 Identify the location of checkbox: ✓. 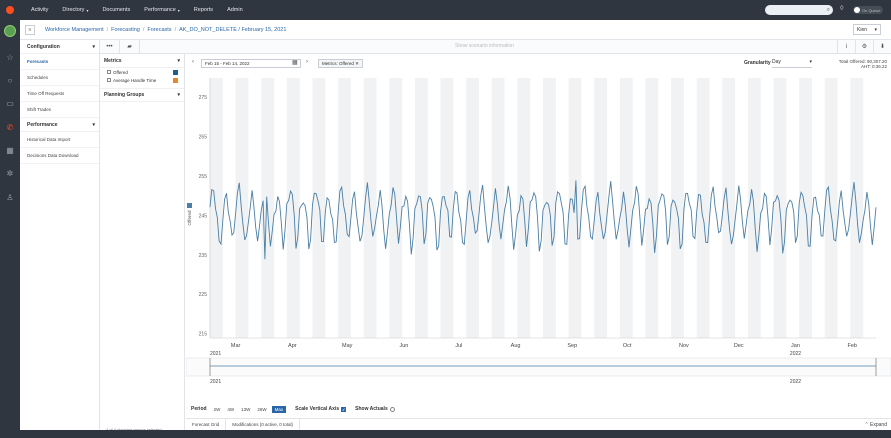
(344, 409).